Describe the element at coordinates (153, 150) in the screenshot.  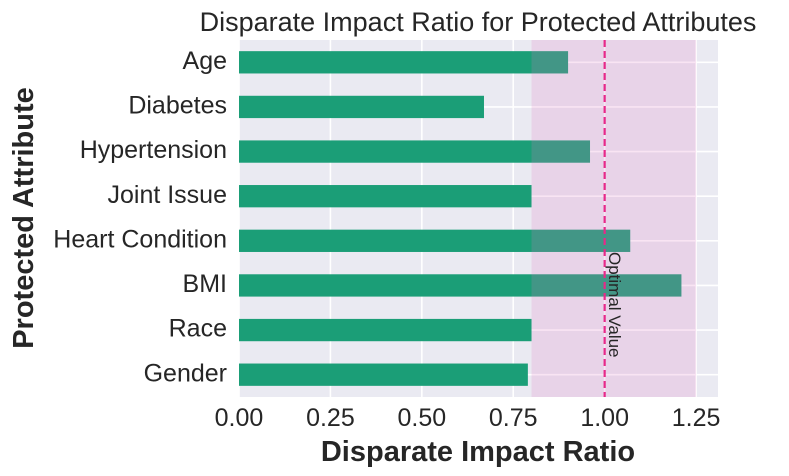
I see `y-tick-label: Hypertension` at that location.